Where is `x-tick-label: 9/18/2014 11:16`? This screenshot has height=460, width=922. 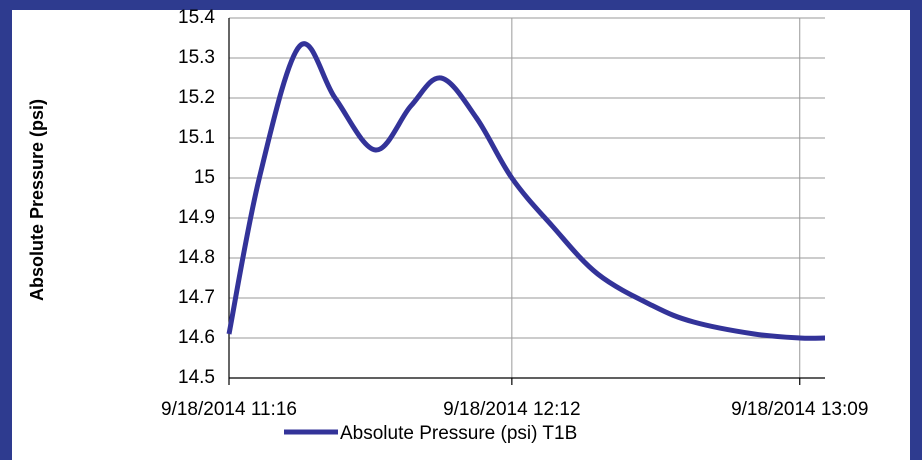 x-tick-label: 9/18/2014 11:16 is located at coordinates (229, 409).